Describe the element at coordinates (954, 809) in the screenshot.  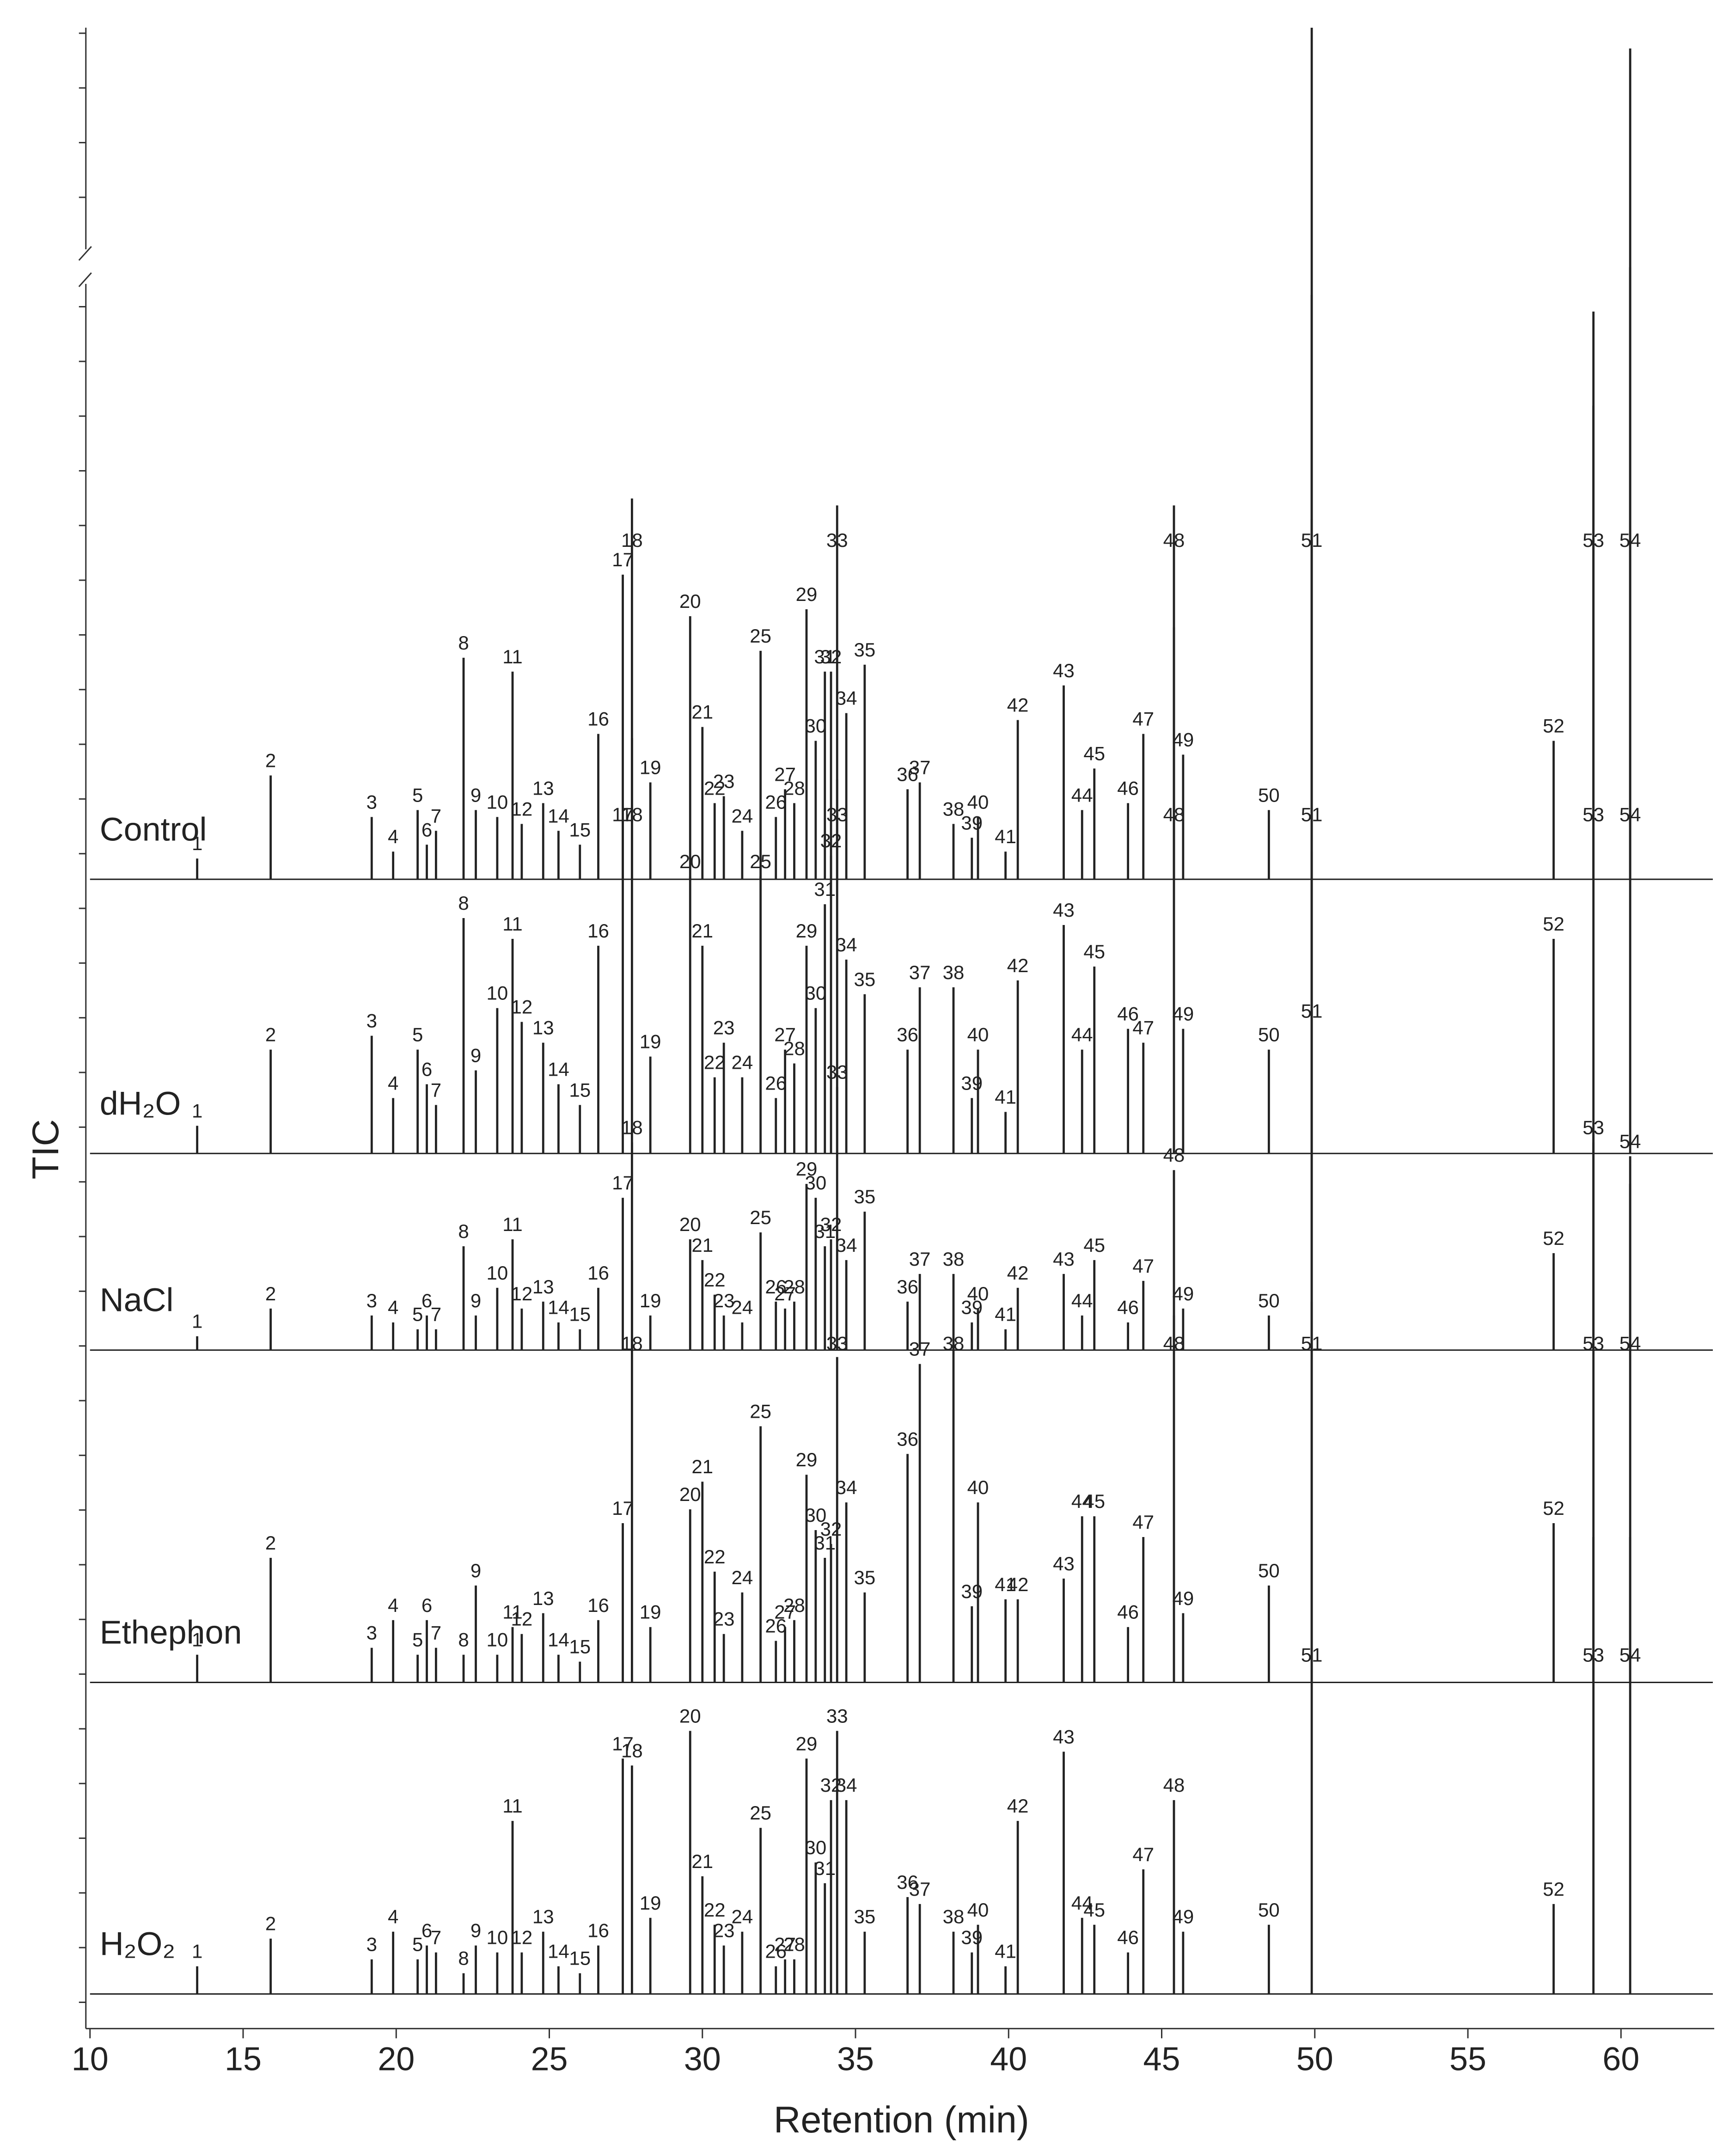
I see `peak-label: 38` at that location.